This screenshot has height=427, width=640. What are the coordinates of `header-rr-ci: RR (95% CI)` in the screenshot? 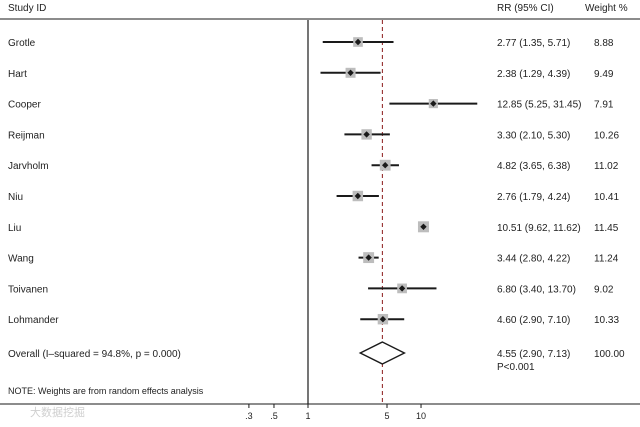 It's located at (525, 8).